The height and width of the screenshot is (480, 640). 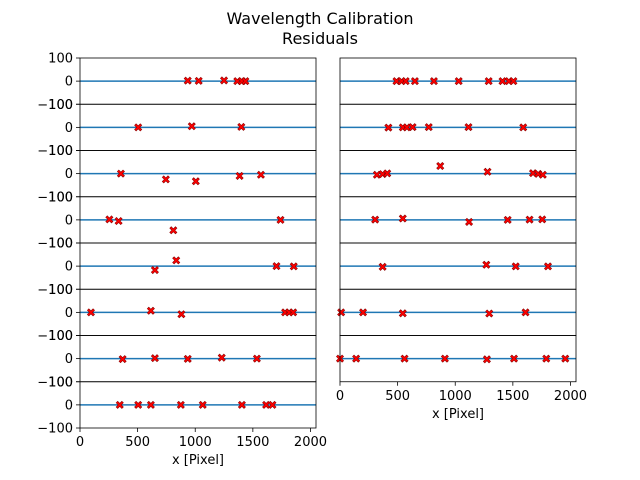 What do you see at coordinates (177, 267) in the screenshot?
I see `left-row-5: −100 0 100` at bounding box center [177, 267].